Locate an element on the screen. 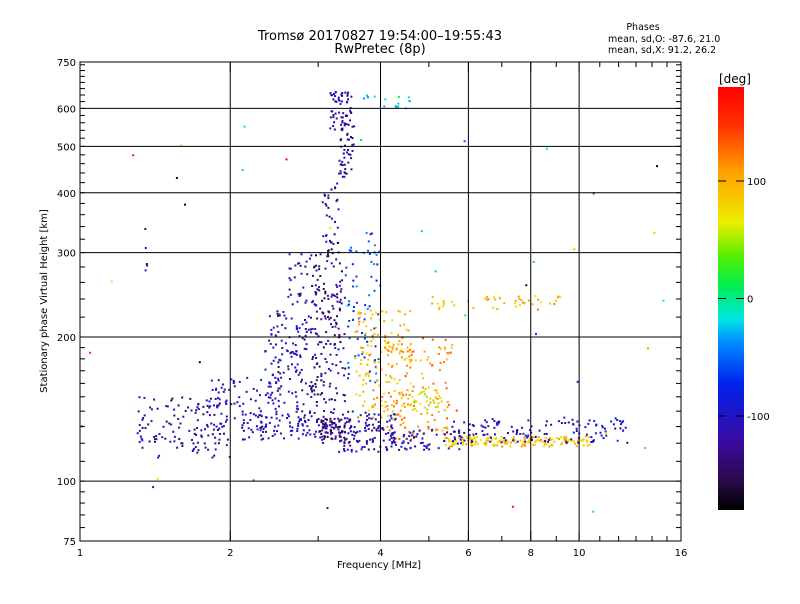 Image resolution: width=800 pixels, height=604 pixels. y-tick-label: 750 is located at coordinates (66, 63).